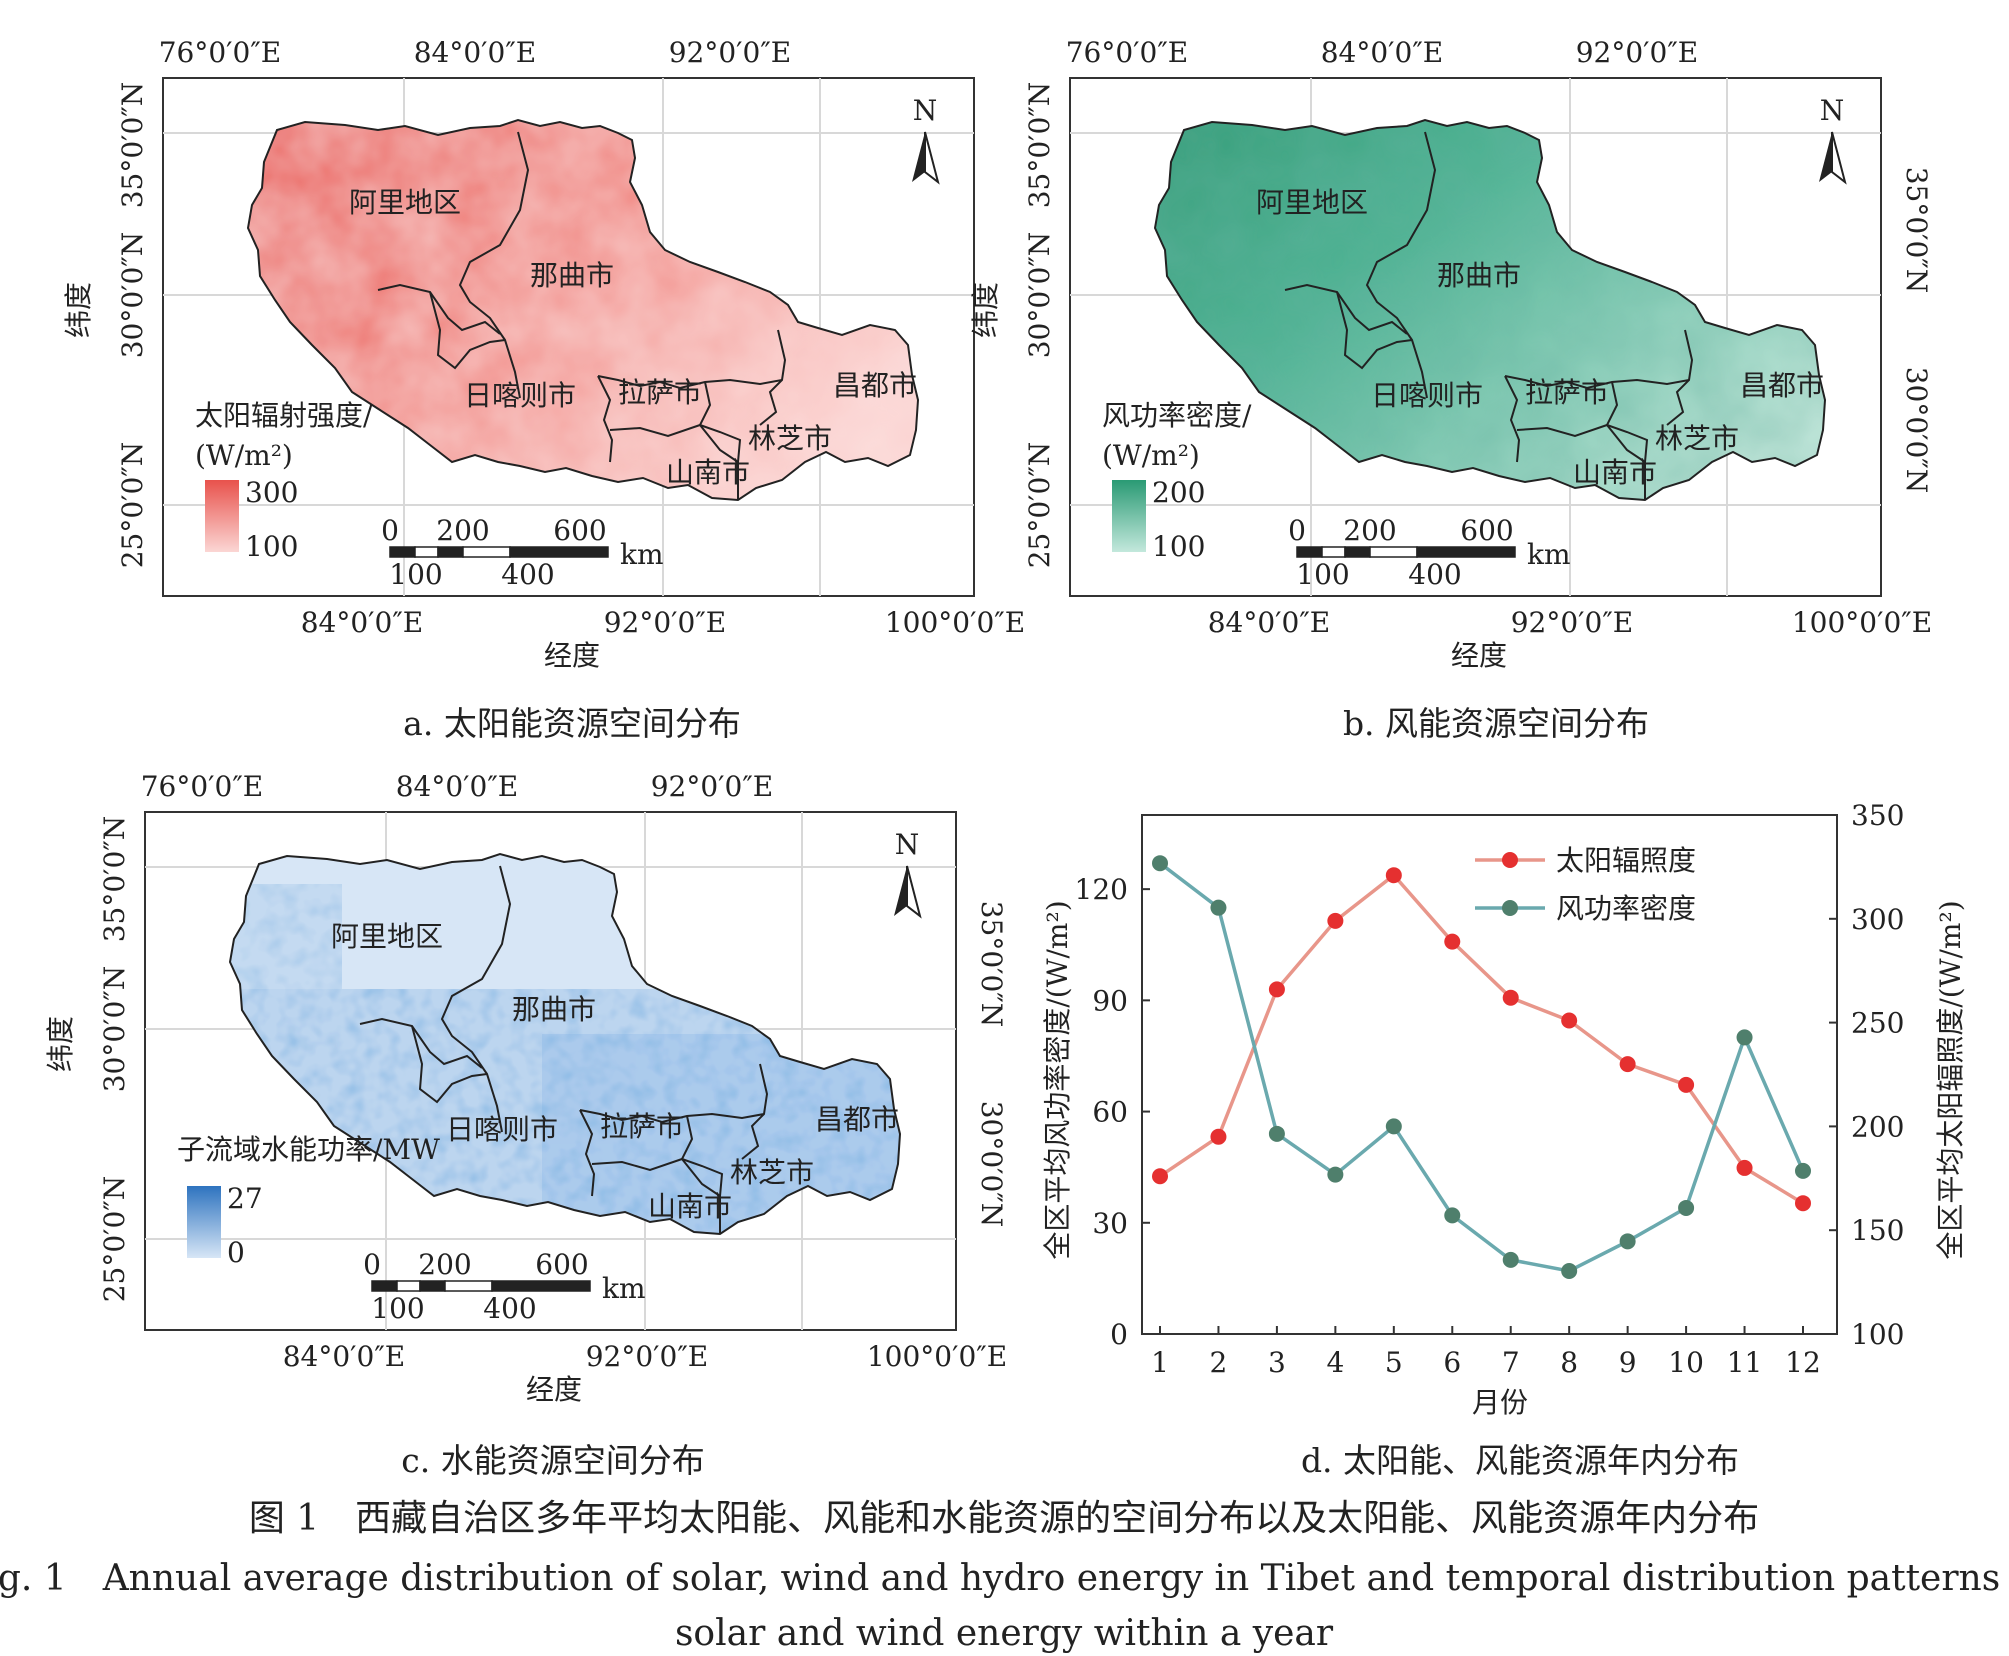 Image resolution: width=2009 pixels, height=1656 pixels. Describe the element at coordinates (1628, 1362) in the screenshot. I see `x-tick-label: 9` at that location.